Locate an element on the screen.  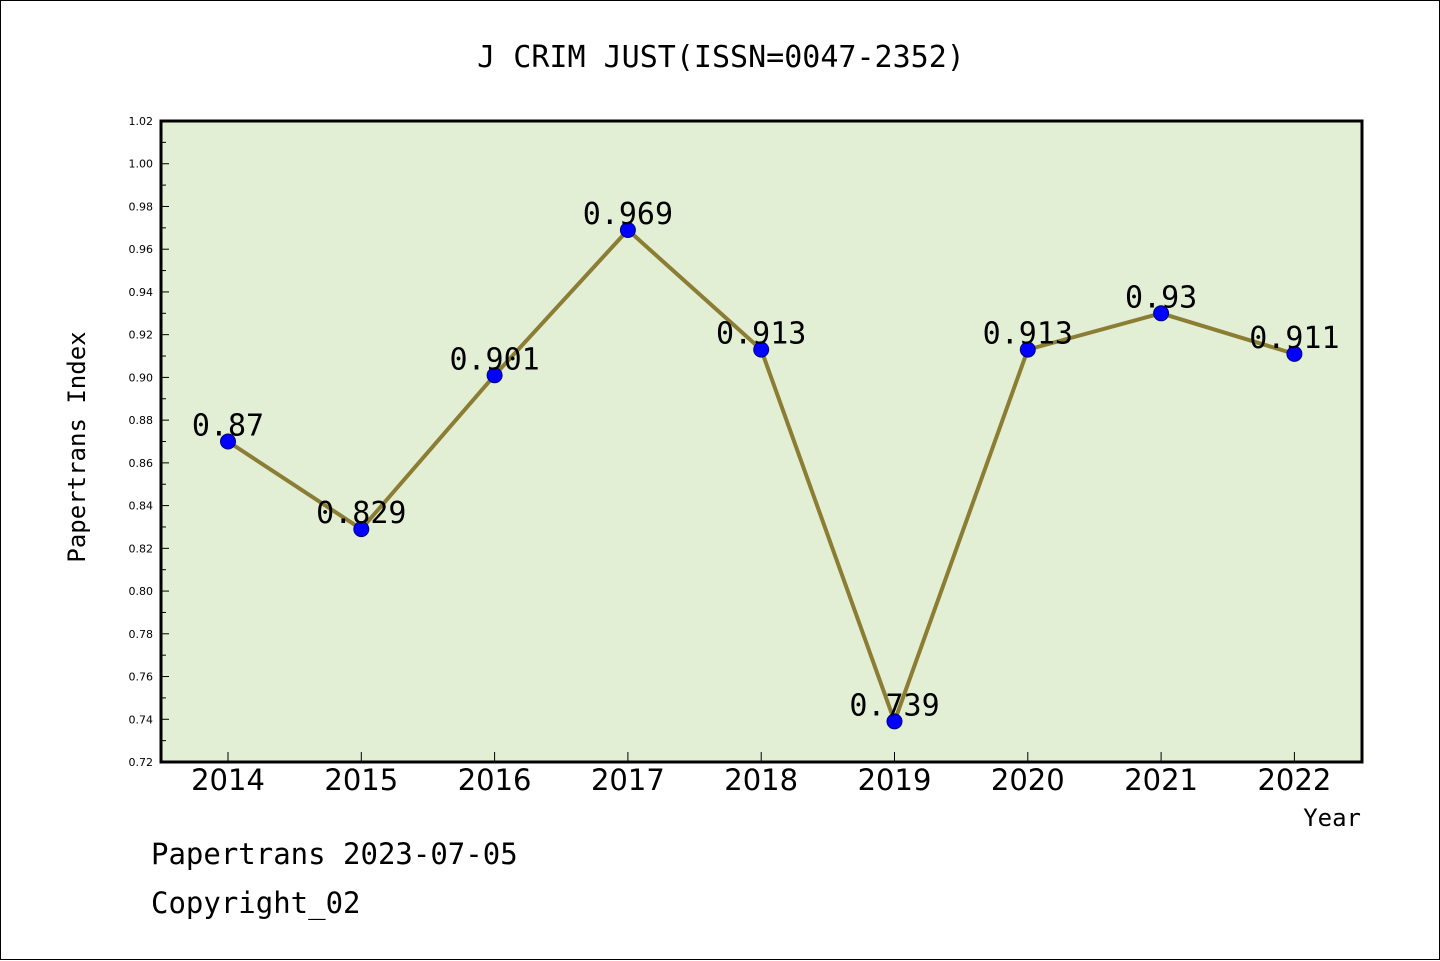
data-label: 0.969 is located at coordinates (628, 214).